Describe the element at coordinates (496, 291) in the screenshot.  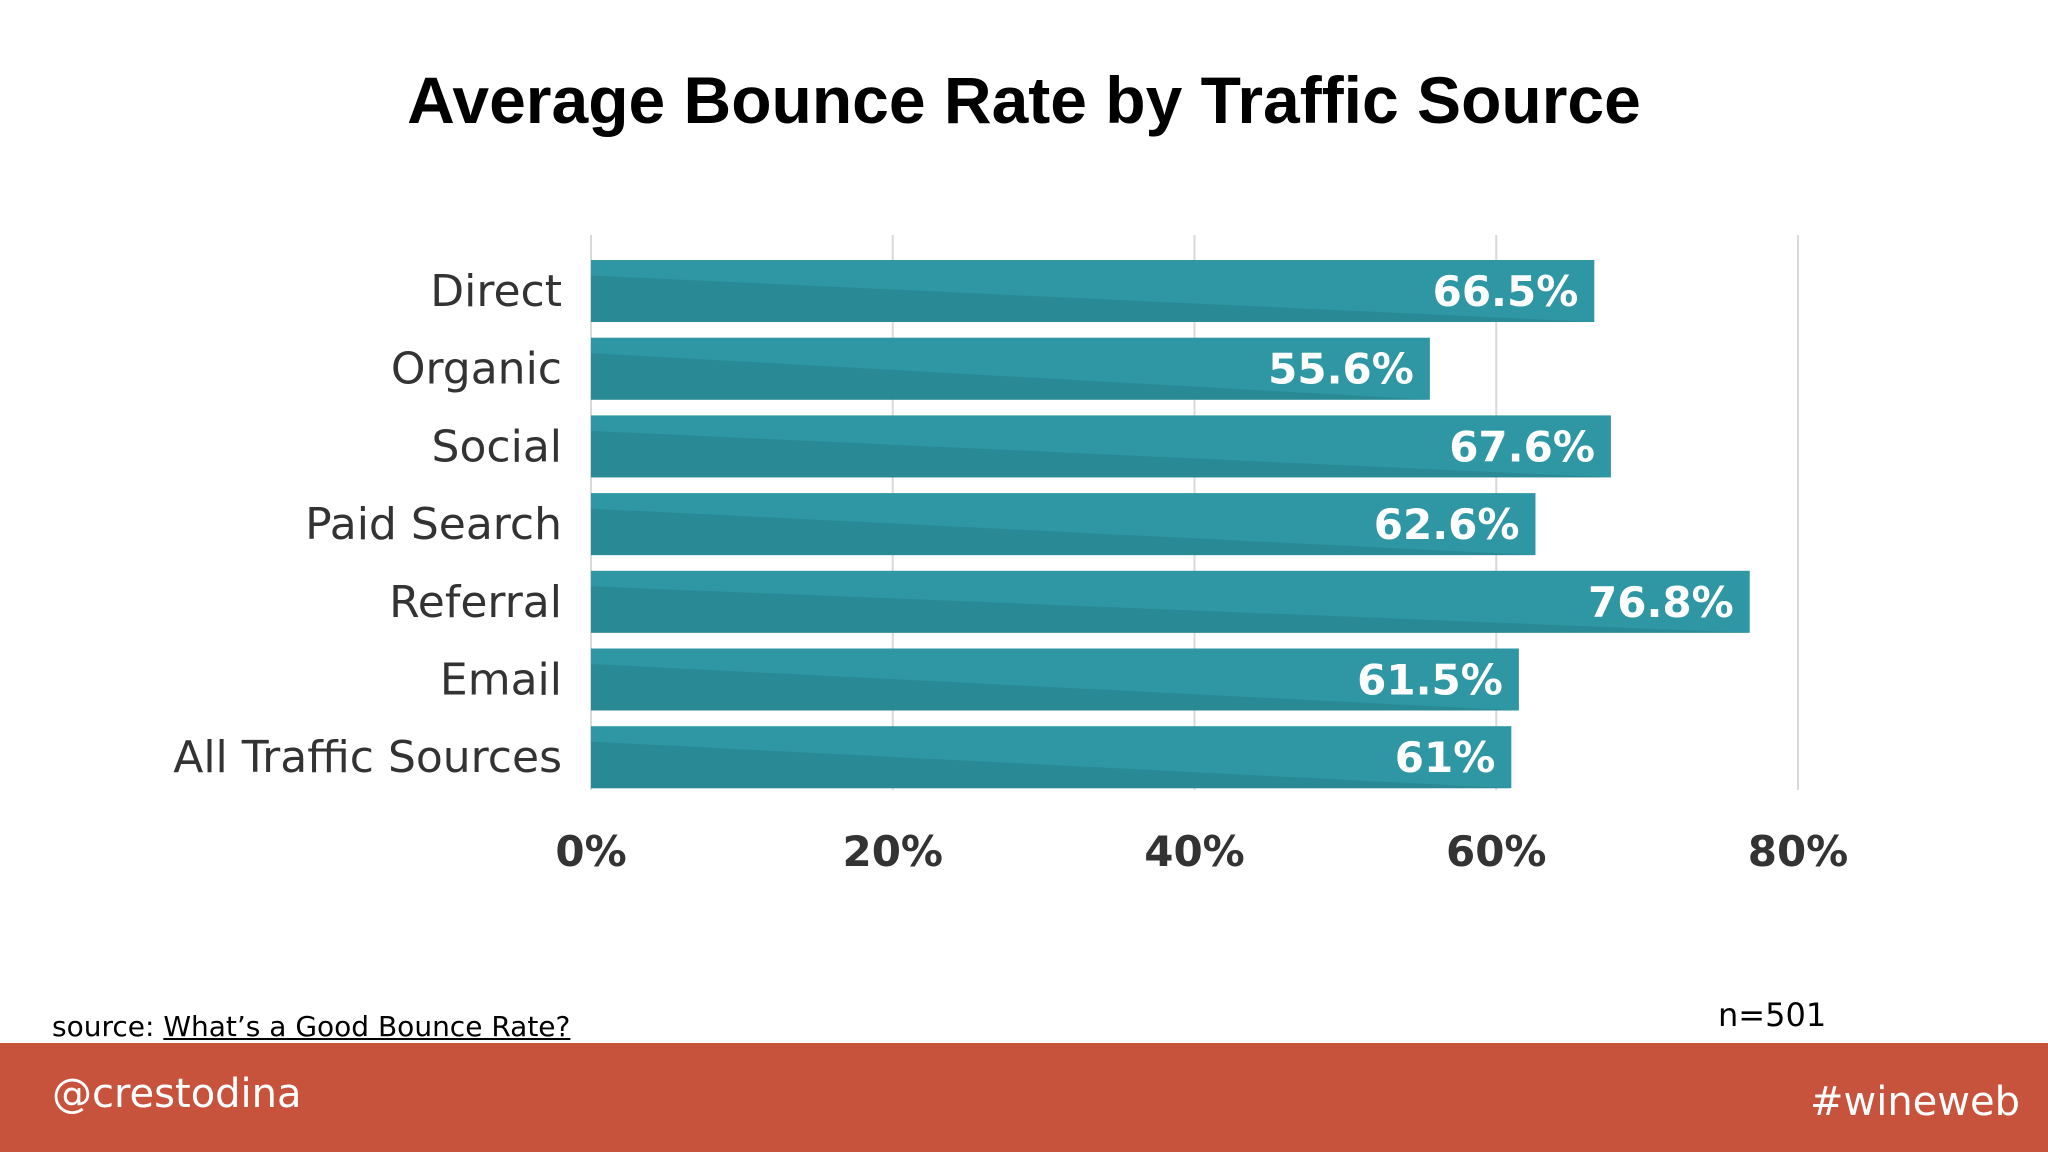
I see `category-label: Direct` at that location.